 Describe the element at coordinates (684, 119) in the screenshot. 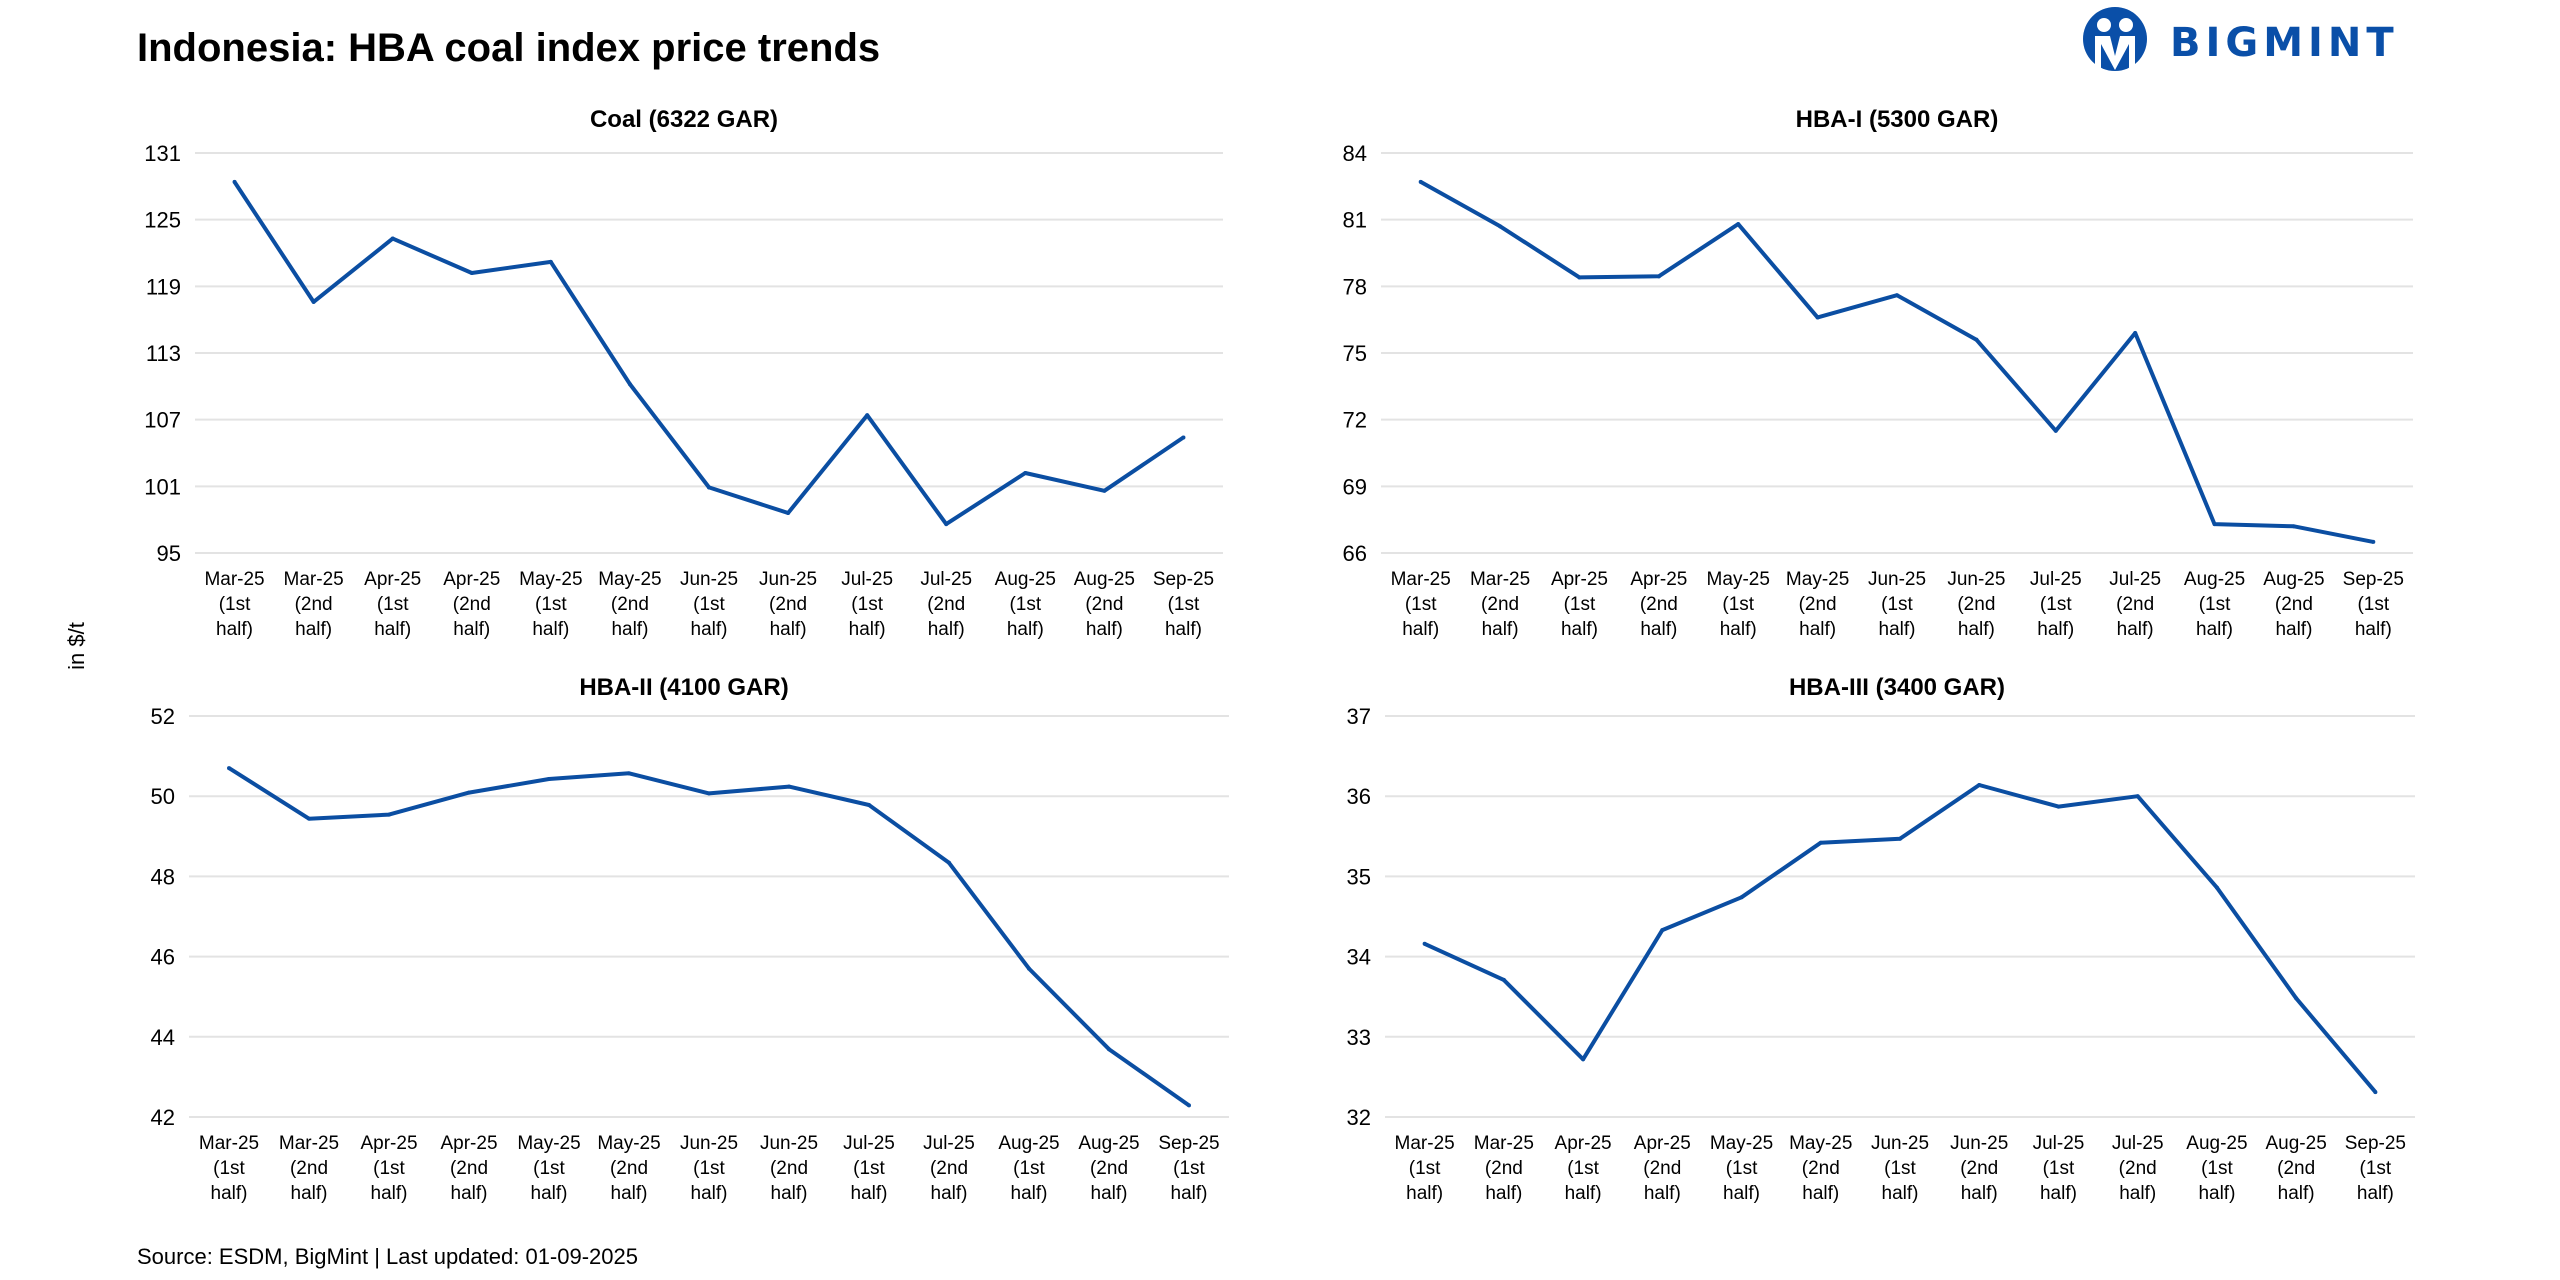

I see `chart-title: Coal (6322 GAR)` at that location.